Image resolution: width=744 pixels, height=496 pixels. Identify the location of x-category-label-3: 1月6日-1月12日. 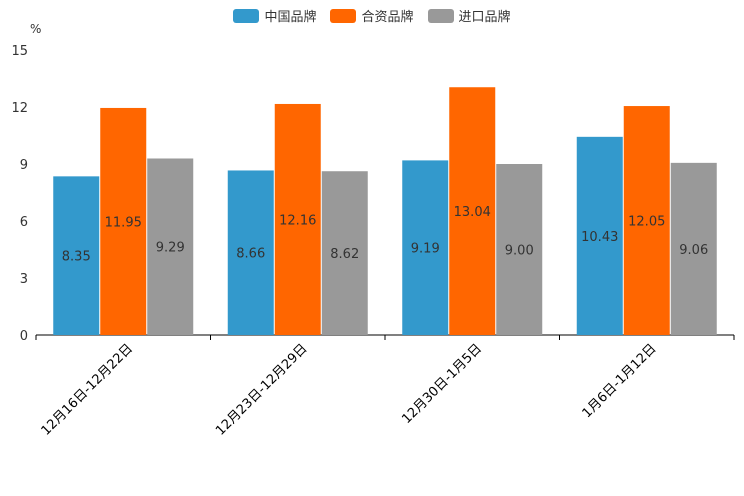
(620, 381).